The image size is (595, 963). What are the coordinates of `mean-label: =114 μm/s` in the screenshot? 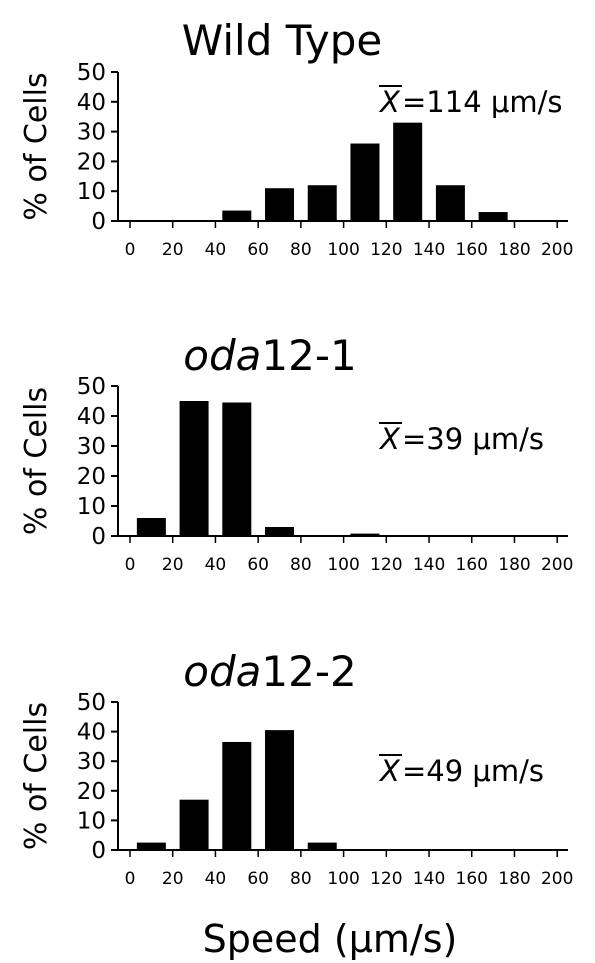 It's located at (482, 102).